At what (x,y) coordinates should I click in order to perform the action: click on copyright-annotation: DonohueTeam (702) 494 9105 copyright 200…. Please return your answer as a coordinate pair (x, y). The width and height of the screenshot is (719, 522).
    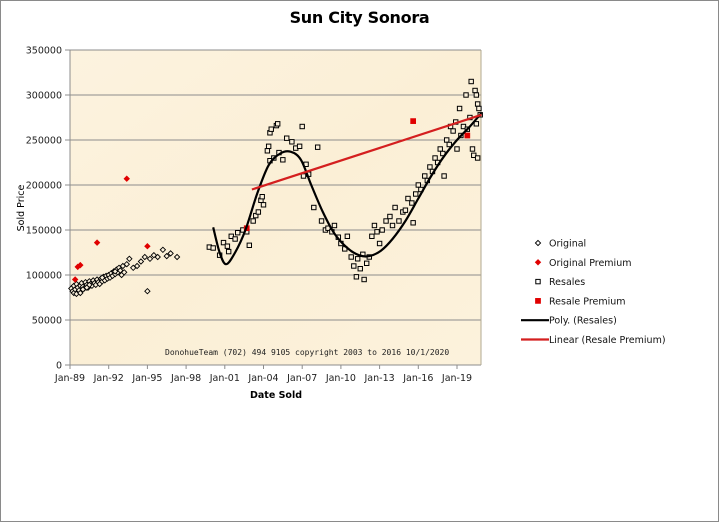
    Looking at the image, I should click on (307, 352).